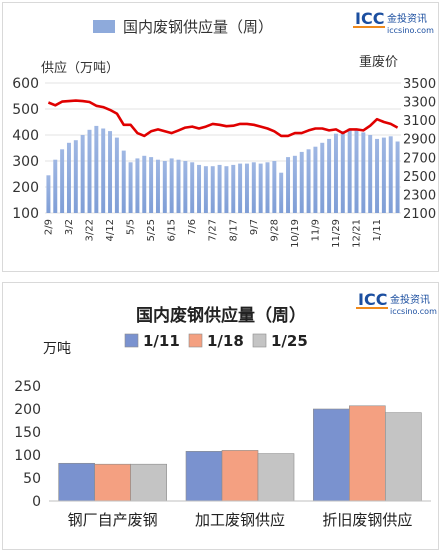 The height and width of the screenshot is (555, 443). What do you see at coordinates (369, 27) in the screenshot?
I see `logo-accent-bar` at bounding box center [369, 27].